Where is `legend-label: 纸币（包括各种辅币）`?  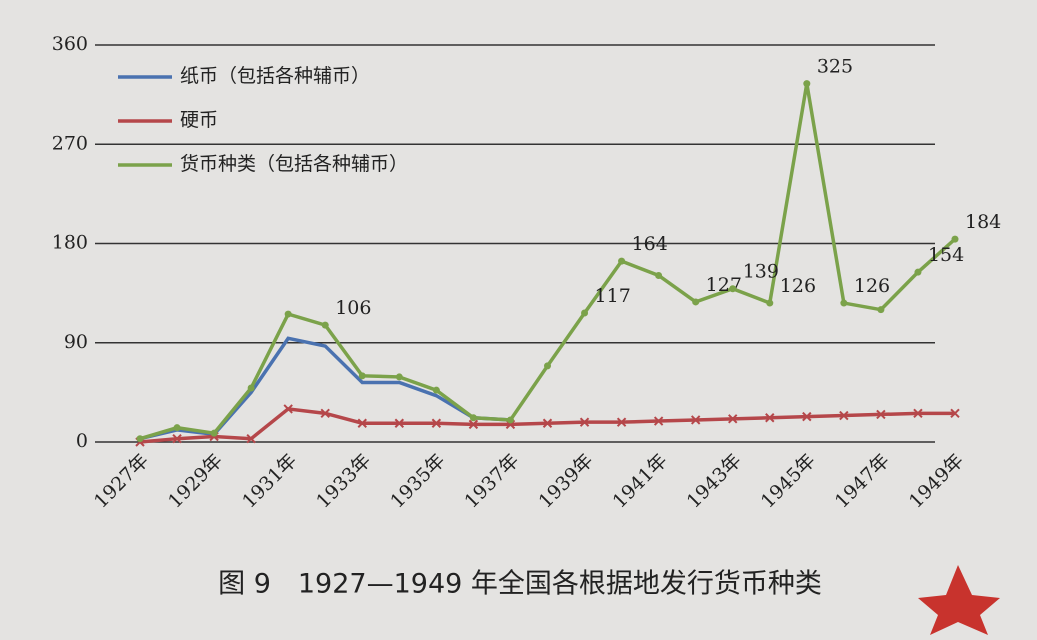
legend-label: 纸币（包括各种辅币） is located at coordinates (275, 76).